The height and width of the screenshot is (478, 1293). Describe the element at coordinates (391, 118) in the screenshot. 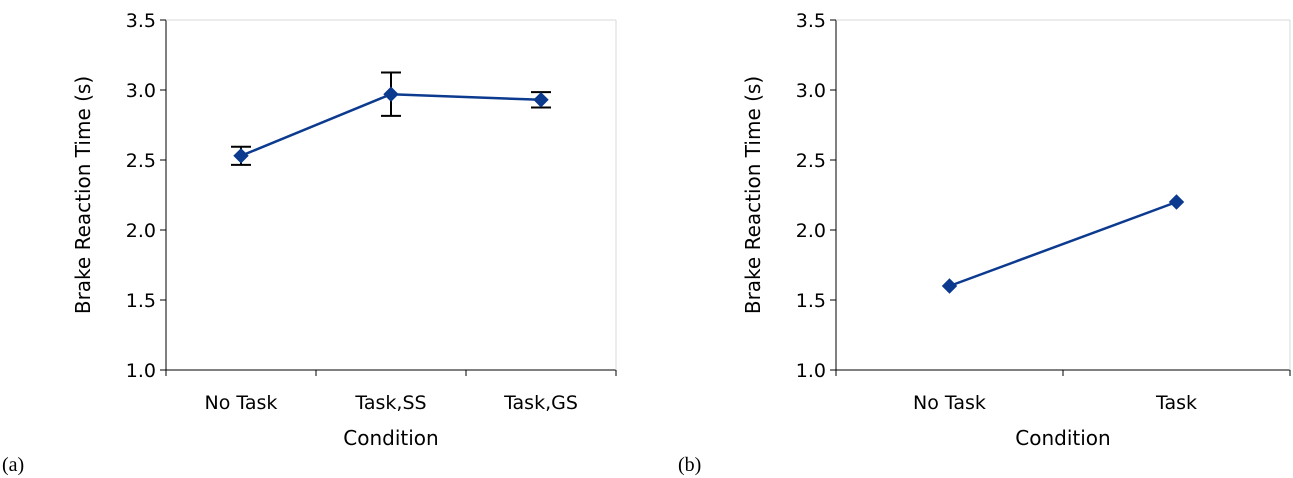

I see `series-a` at that location.